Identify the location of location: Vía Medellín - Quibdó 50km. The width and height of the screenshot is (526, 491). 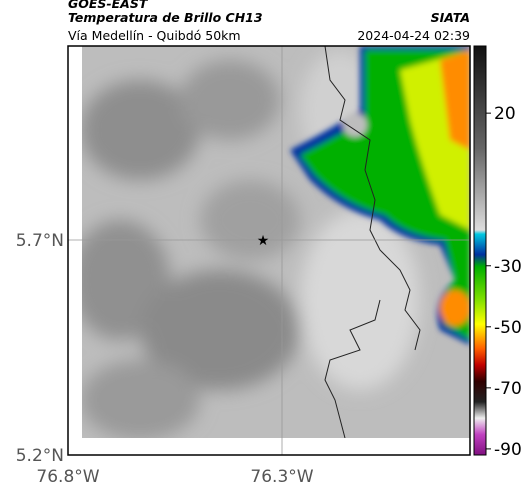
(154, 35).